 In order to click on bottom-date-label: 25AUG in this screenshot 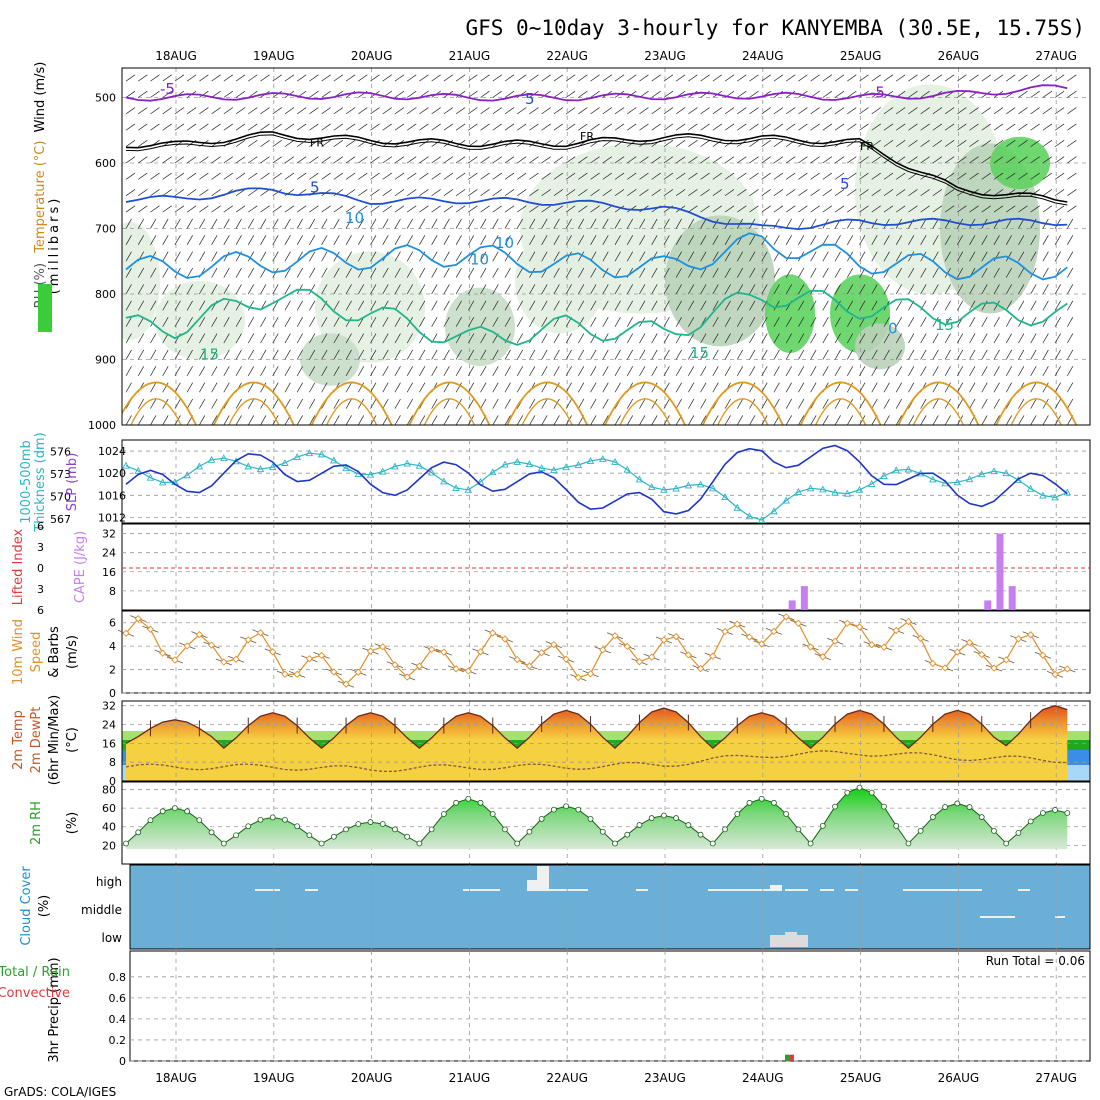, I will do `click(861, 1078)`.